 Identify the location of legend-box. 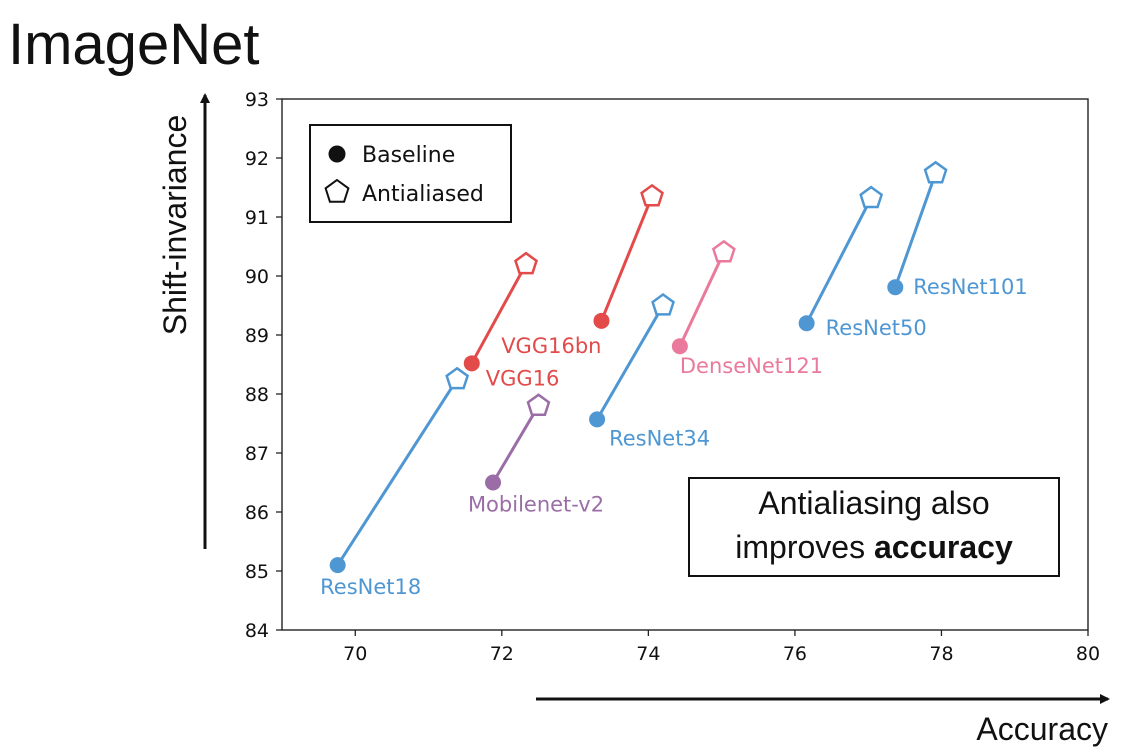
(410, 173).